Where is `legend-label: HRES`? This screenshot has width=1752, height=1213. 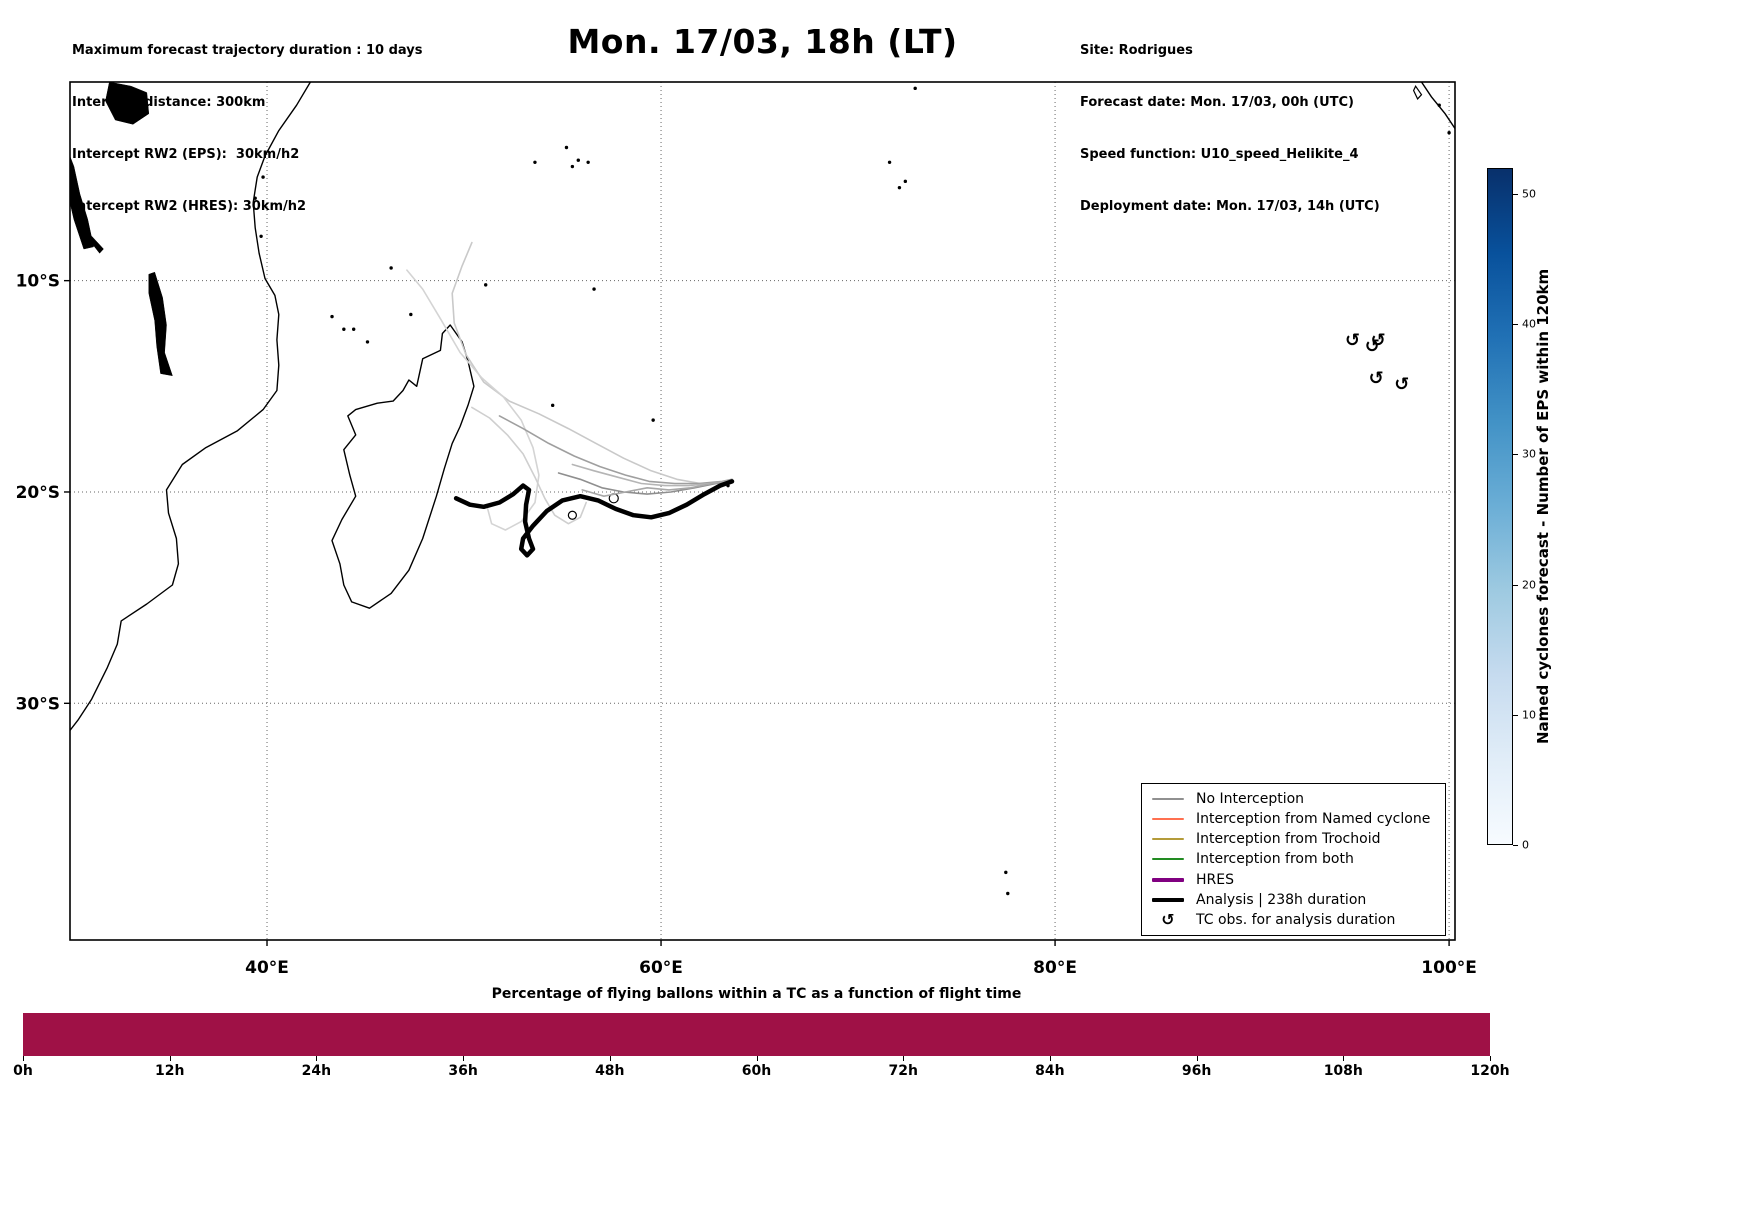 legend-label: HRES is located at coordinates (1215, 879).